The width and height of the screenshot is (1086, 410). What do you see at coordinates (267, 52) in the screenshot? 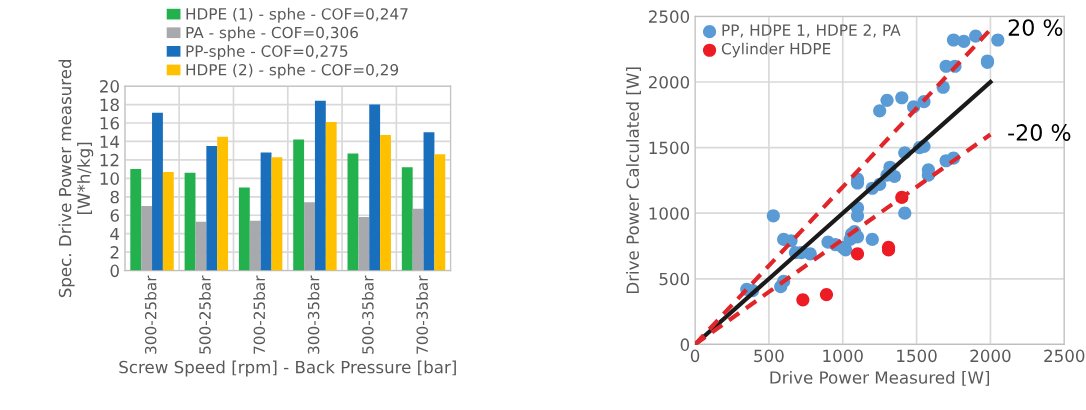
I see `legend-label: PP-sphe - COF=0,275` at bounding box center [267, 52].